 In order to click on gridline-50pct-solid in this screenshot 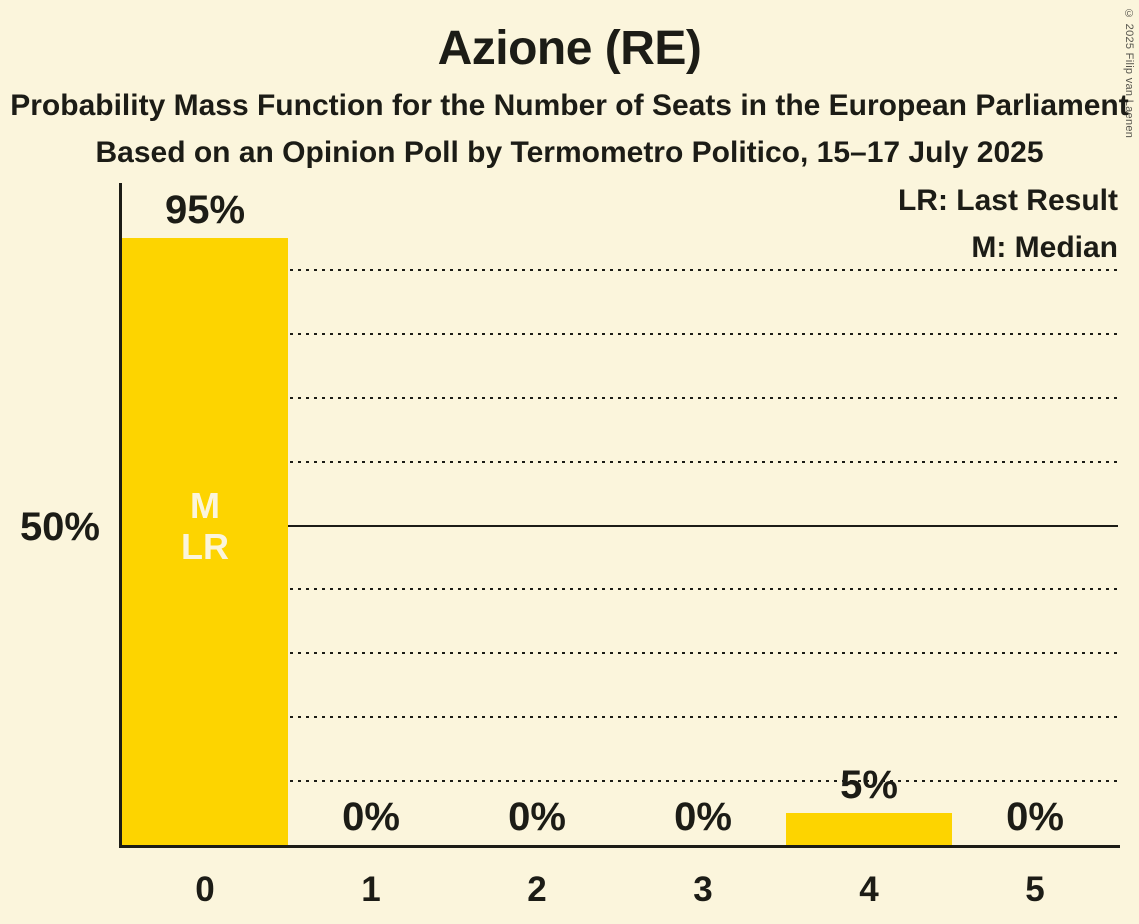, I will do `click(620, 525)`.